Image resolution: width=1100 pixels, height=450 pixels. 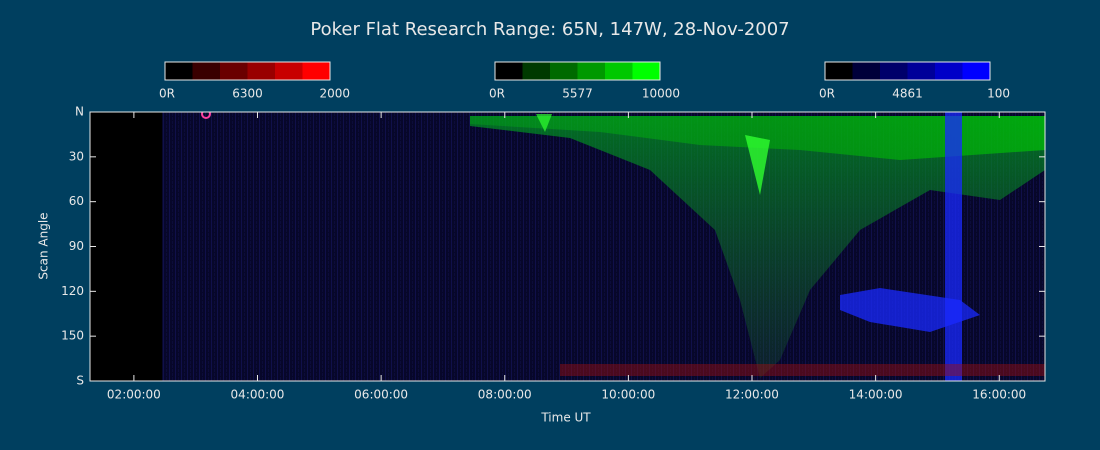 What do you see at coordinates (80, 381) in the screenshot?
I see `y-tick-label: S` at bounding box center [80, 381].